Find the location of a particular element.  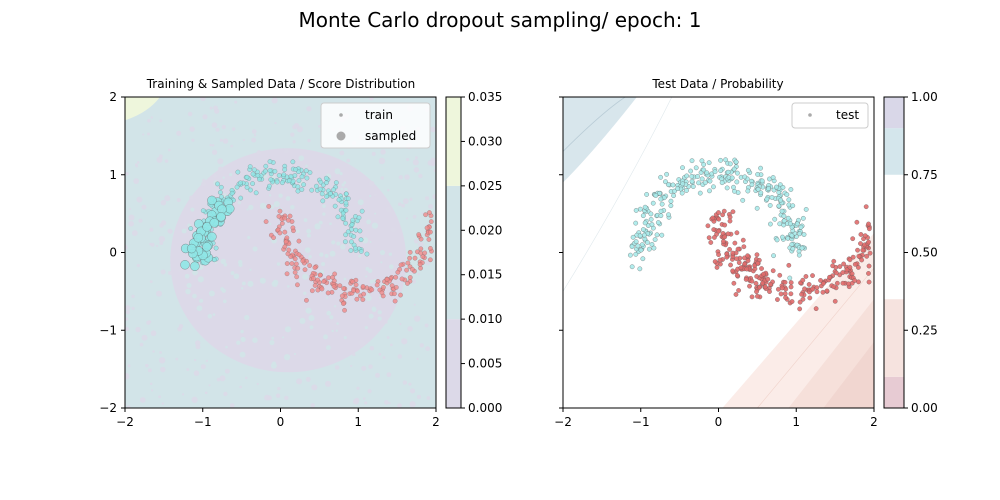

score-y-ticks: −2 −1 0 1 2 is located at coordinates (112, 252).